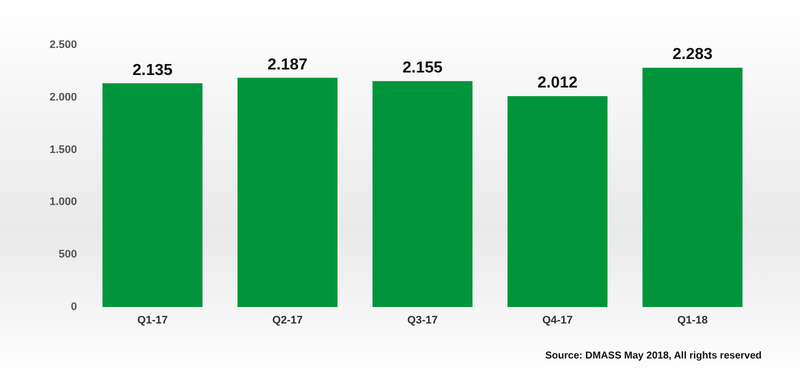 Image resolution: width=800 pixels, height=381 pixels. Describe the element at coordinates (692, 55) in the screenshot. I see `data-label: 2.283` at that location.